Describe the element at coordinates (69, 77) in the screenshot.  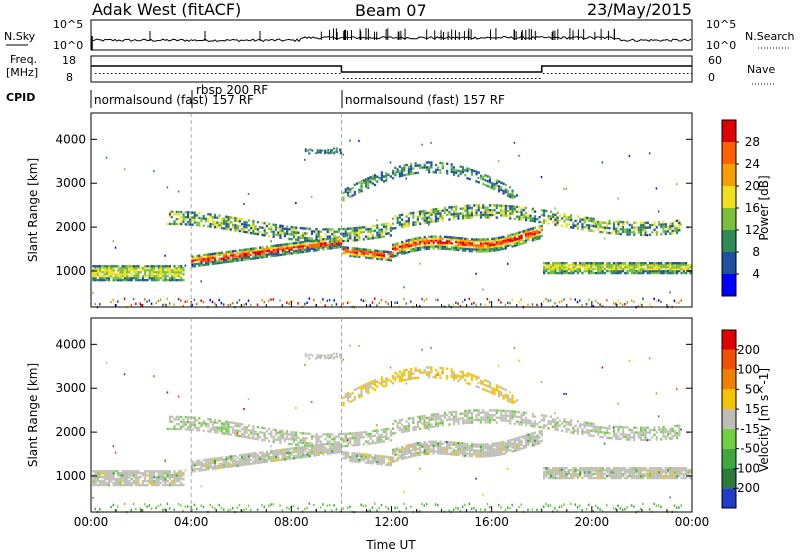
I see `freq-tick-lo: 8` at that location.